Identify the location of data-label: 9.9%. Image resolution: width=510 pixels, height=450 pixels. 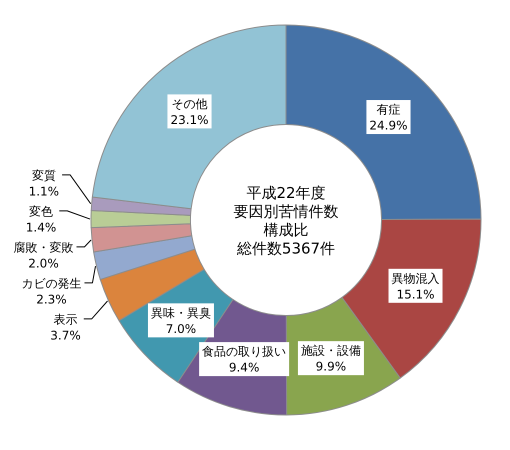
(331, 367).